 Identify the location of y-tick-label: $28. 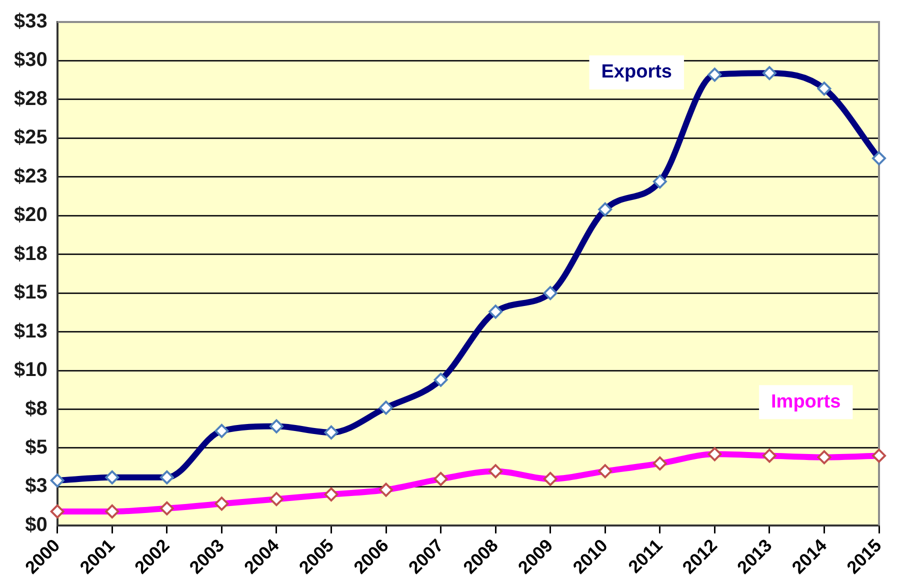
(31, 99).